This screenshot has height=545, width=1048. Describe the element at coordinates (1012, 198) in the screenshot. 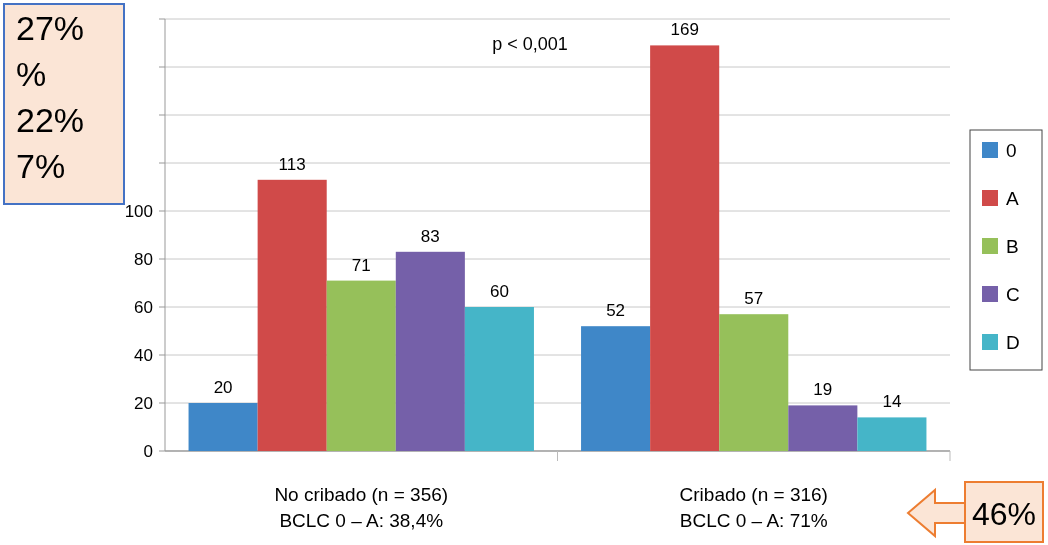

I see `legend-label: A` at that location.